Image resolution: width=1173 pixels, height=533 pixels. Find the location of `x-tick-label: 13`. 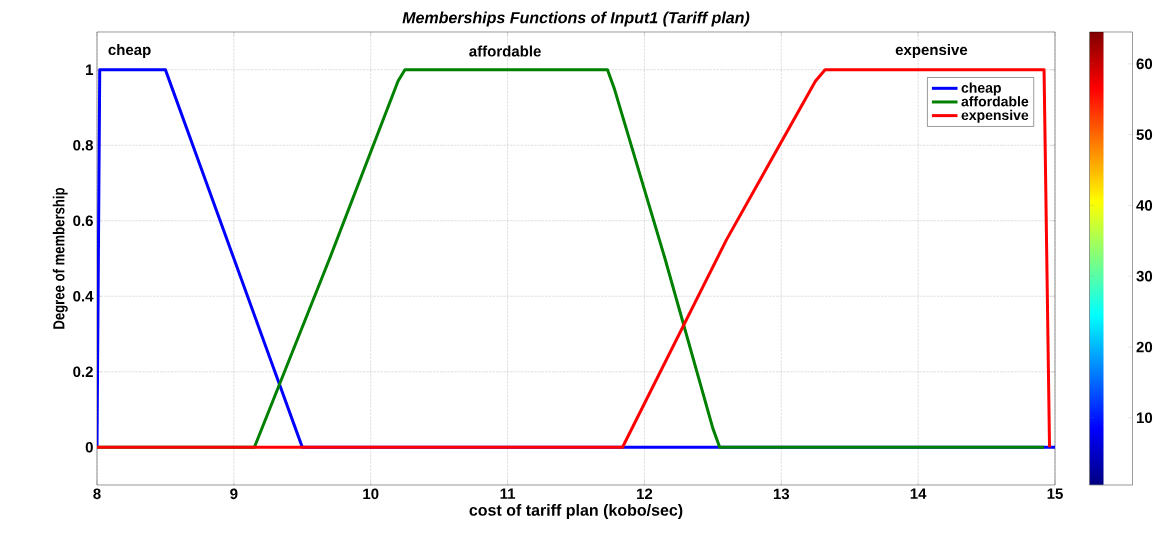

x-tick-label: 13 is located at coordinates (781, 494).